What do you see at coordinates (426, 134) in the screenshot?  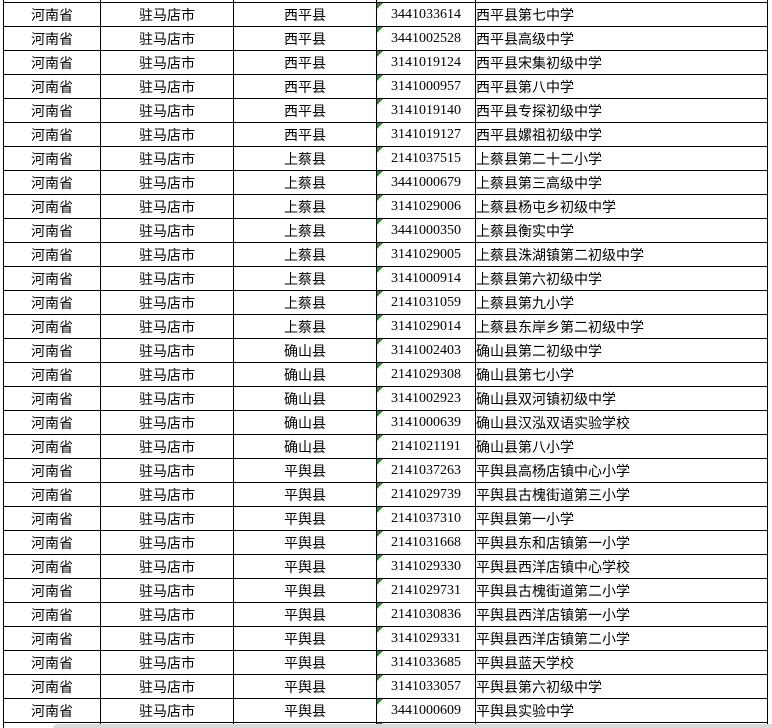 I see `cell-code: 3141019127` at bounding box center [426, 134].